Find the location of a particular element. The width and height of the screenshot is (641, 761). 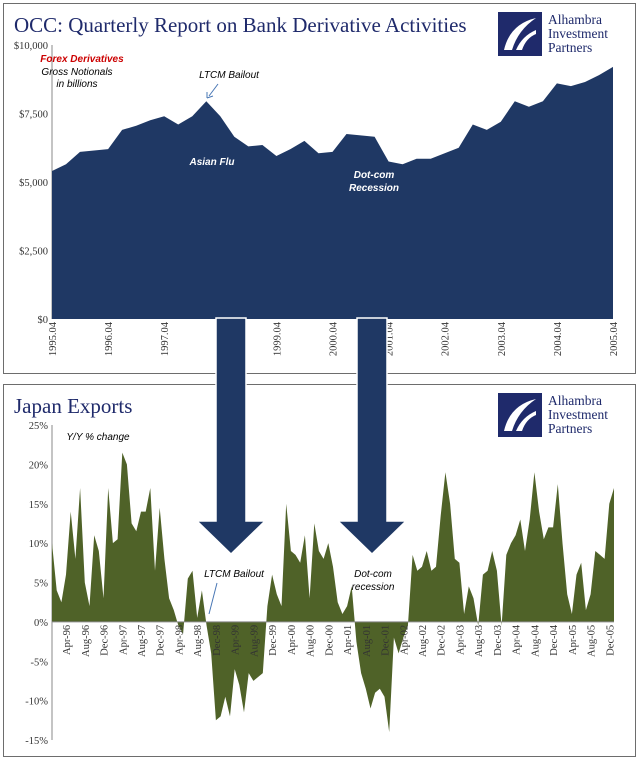

bottom-x-tick-label: Apr-03 is located at coordinates (460, 640).